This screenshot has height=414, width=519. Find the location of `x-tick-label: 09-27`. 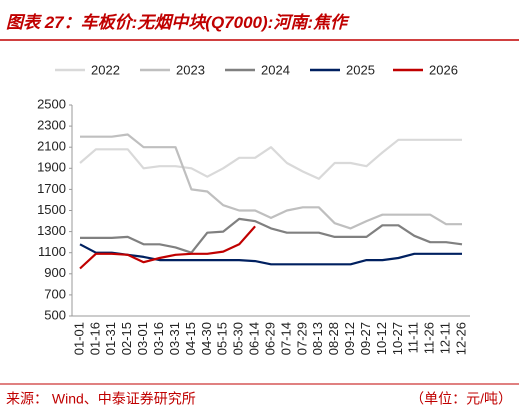

x-tick-label: 09-27 is located at coordinates (365, 338).